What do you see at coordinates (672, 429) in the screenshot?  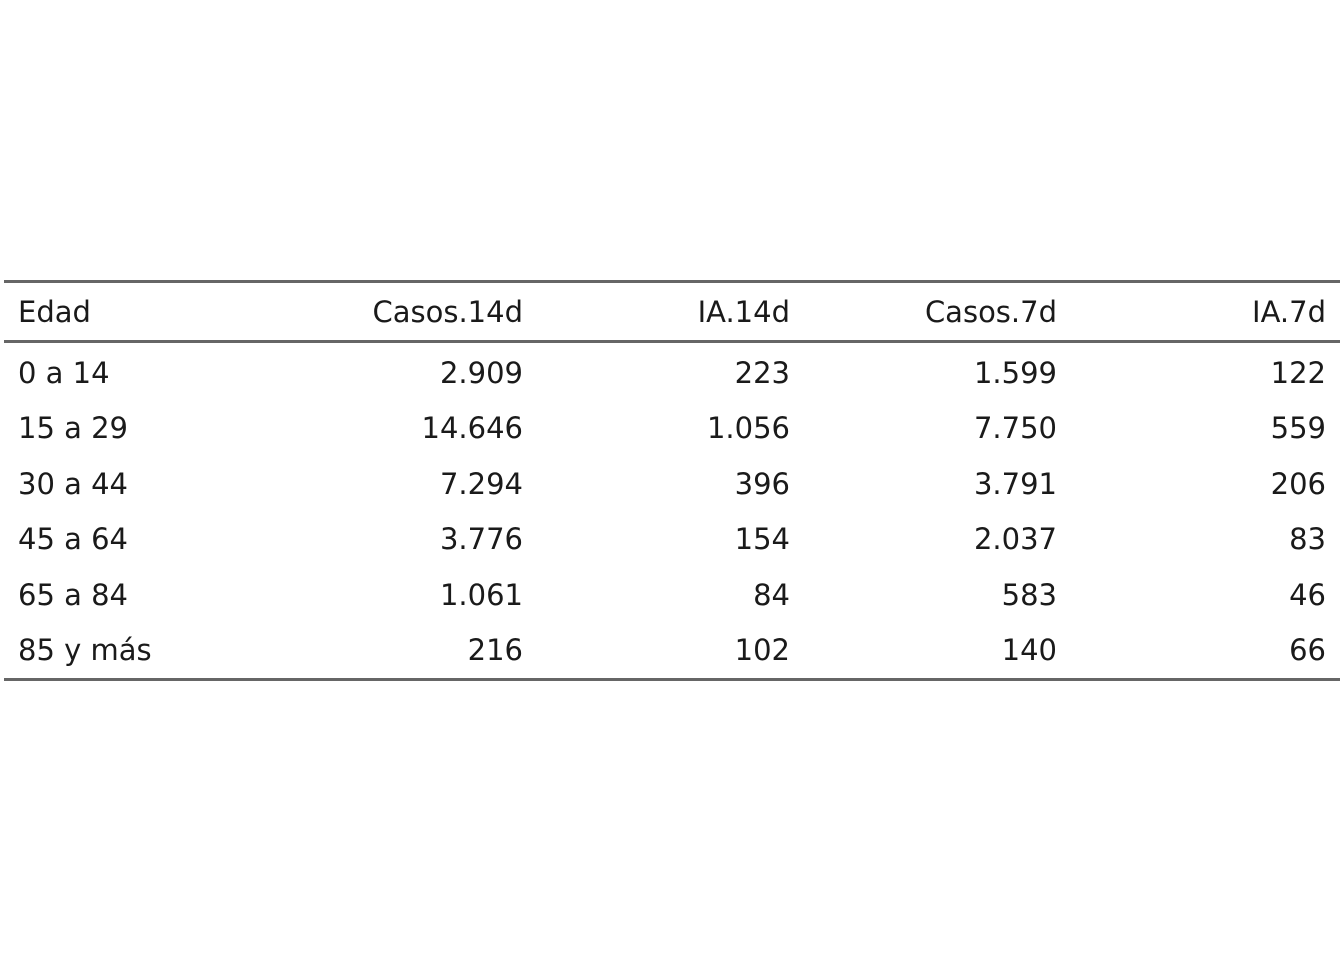 I see `table-row: 15 a 29 14.646 1.056 7.750 559` at bounding box center [672, 429].